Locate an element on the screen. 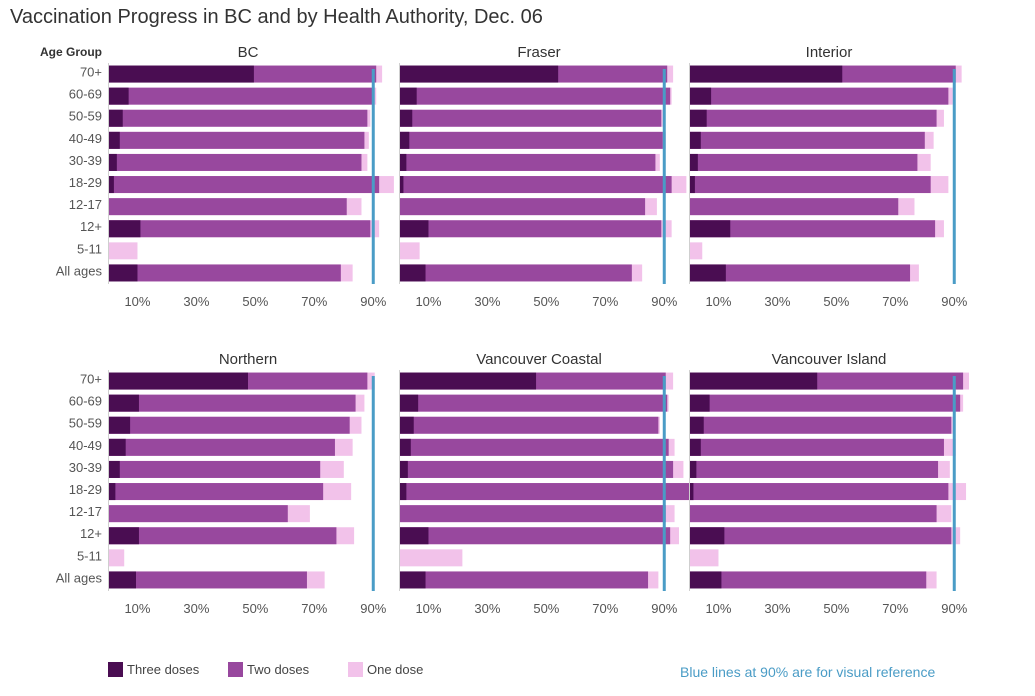  panel-title-northern: Northern is located at coordinates (248, 359).